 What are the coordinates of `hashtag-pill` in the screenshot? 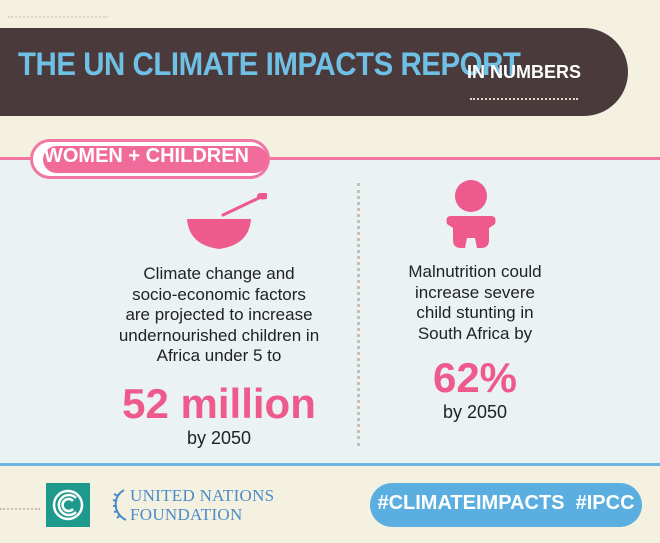 It's located at (506, 505).